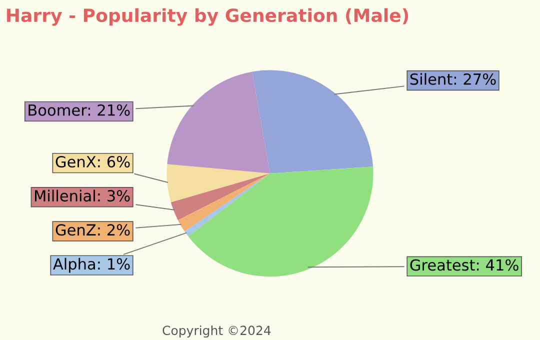 This screenshot has height=340, width=540. Describe the element at coordinates (82, 196) in the screenshot. I see `slice-label: Millenial: 3%` at that location.